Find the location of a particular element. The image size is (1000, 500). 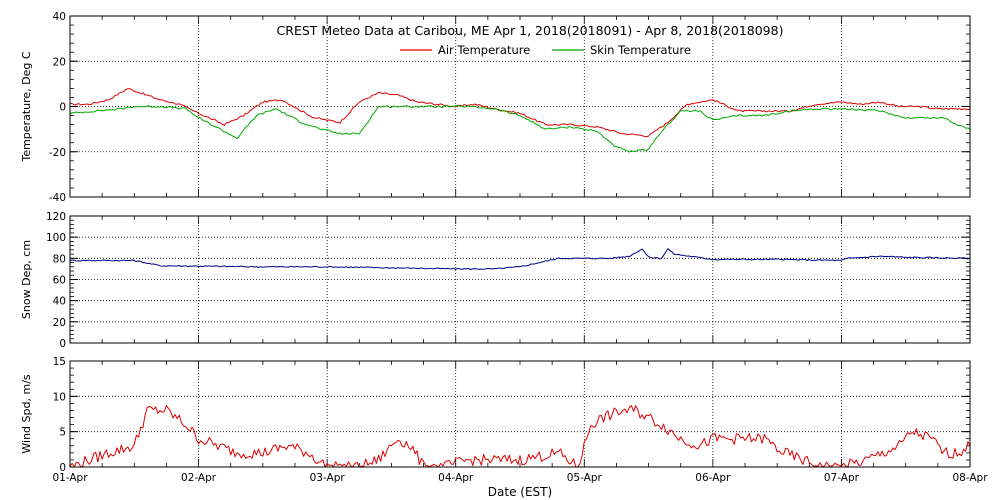

legend: Air Temperature Skin Temperature is located at coordinates (545, 50).